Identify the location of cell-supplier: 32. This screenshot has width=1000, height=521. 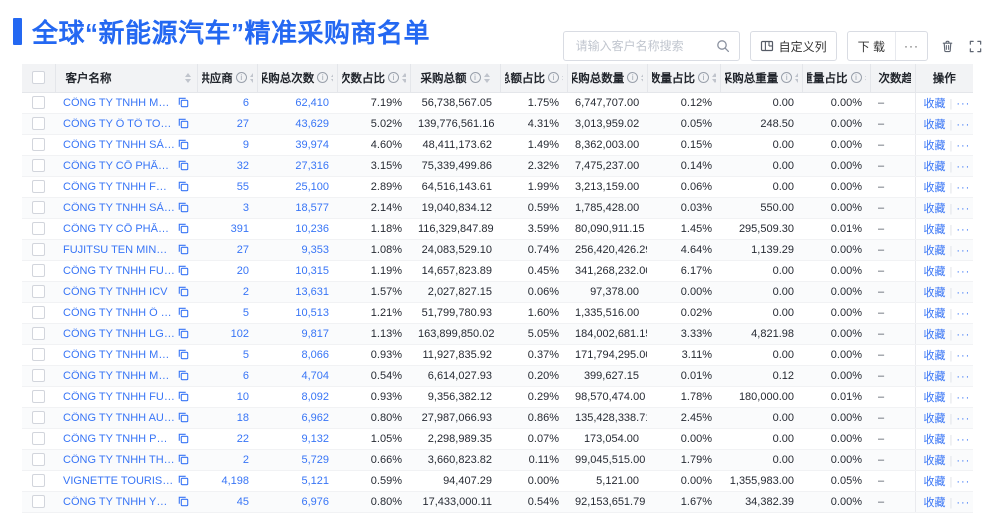
(242, 165).